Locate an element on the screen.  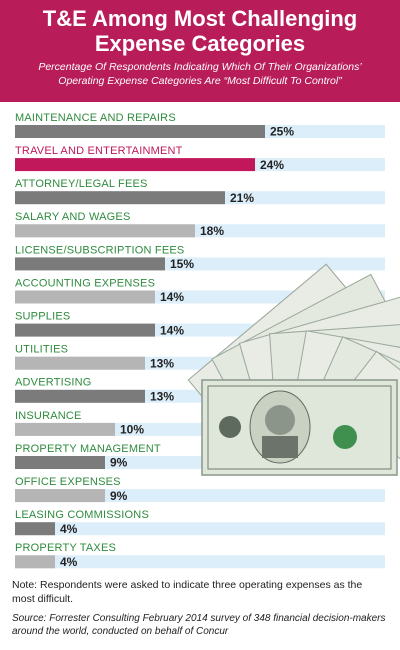
category-label: SALARY AND WAGES is located at coordinates (72, 217).